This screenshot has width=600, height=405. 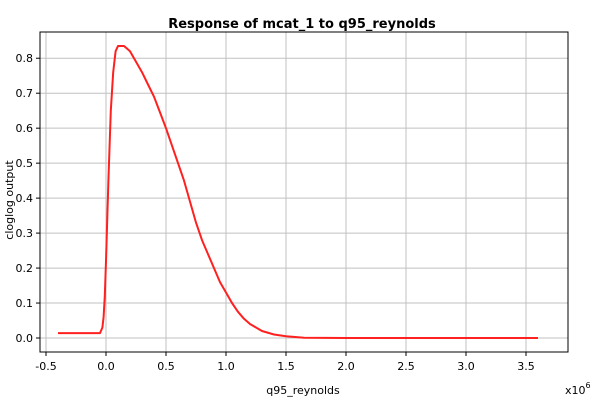 I want to click on x-axis-label: q95_reynolds, so click(x=303, y=390).